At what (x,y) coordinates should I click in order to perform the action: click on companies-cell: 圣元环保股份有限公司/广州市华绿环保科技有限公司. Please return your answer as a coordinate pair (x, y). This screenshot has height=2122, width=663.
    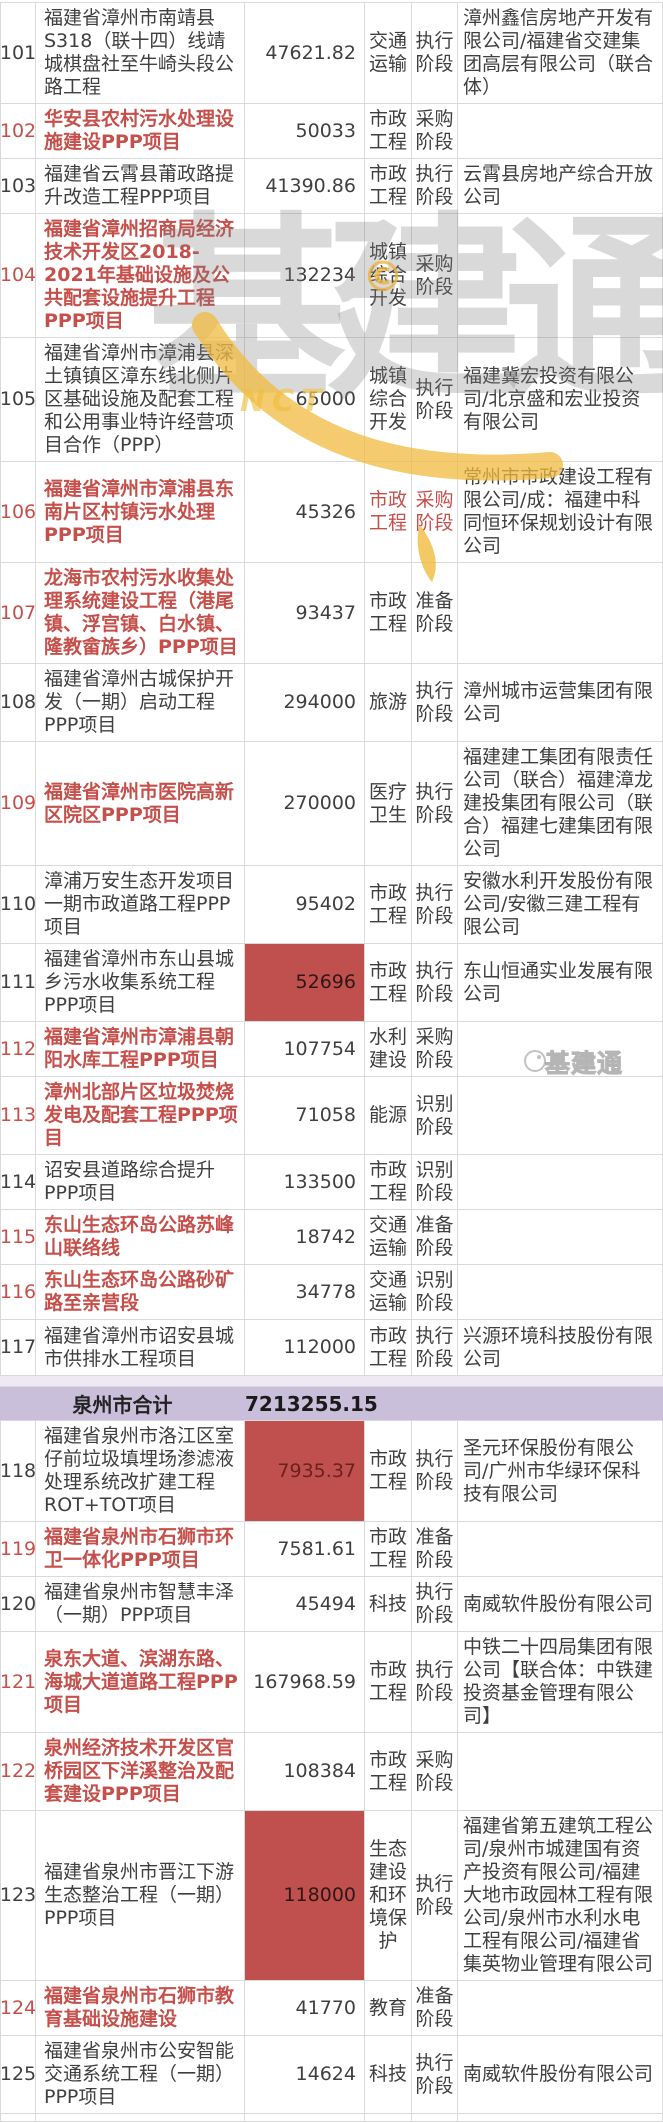
    Looking at the image, I should click on (560, 1471).